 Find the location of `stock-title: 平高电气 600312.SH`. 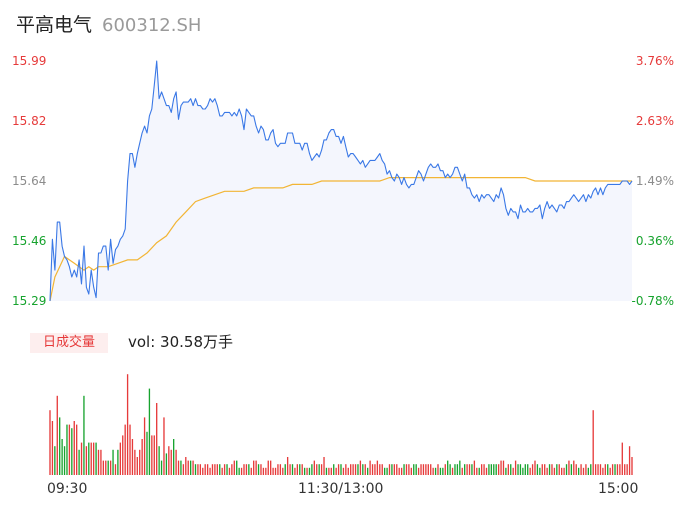

stock-title: 平高电气 600312.SH is located at coordinates (108, 23).